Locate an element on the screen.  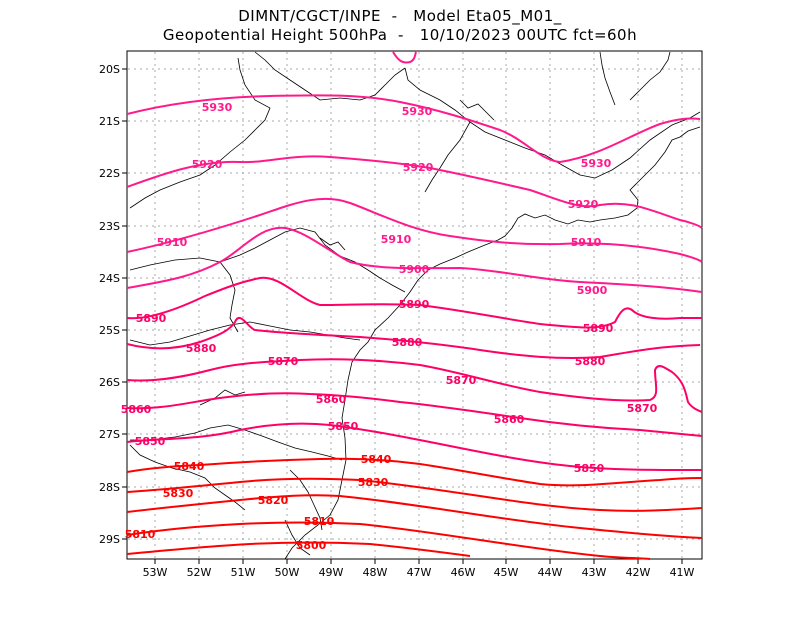
lat-label: 21S is located at coordinates (109, 121).